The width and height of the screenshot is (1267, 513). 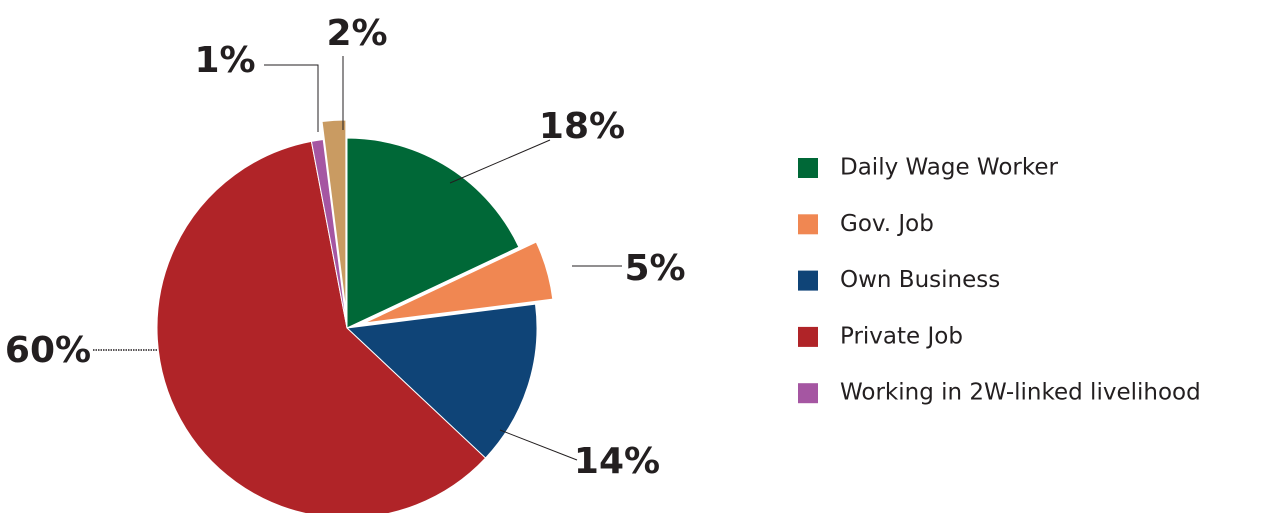 What do you see at coordinates (654, 268) in the screenshot?
I see `data-label: 5%` at bounding box center [654, 268].